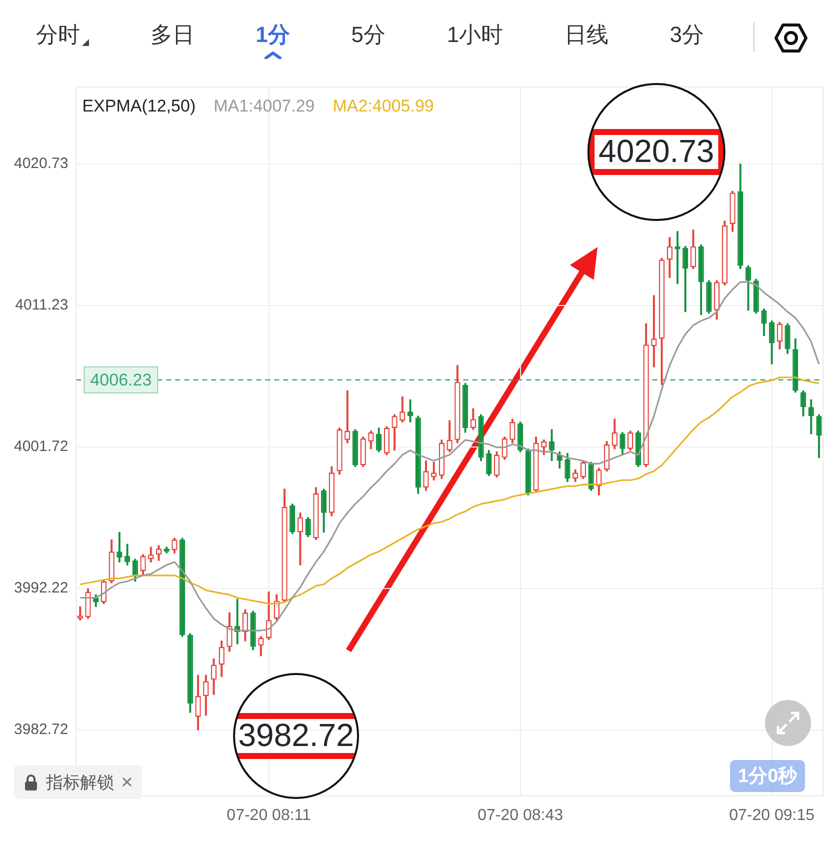  What do you see at coordinates (383, 106) in the screenshot?
I see `text: MA2:4005.99` at bounding box center [383, 106].